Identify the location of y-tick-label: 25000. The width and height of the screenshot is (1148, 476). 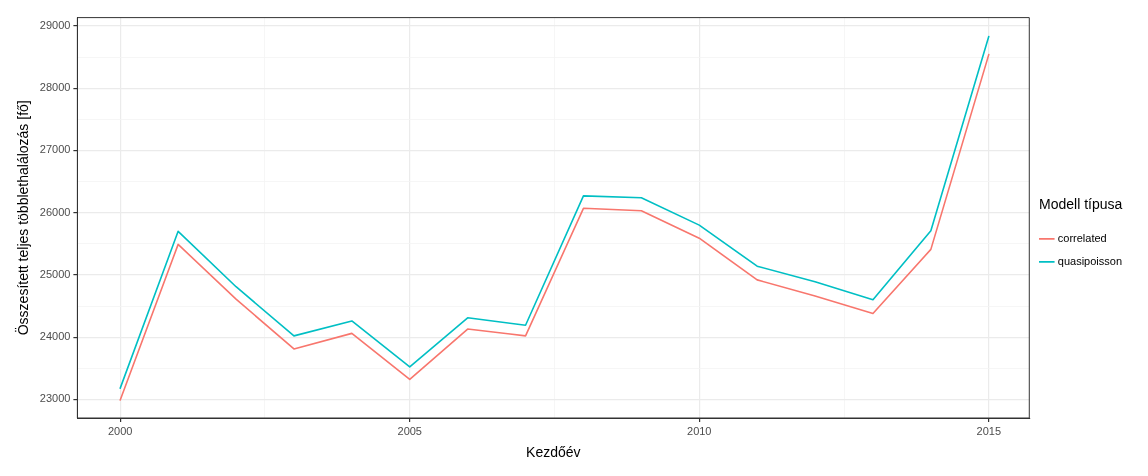
(55, 273).